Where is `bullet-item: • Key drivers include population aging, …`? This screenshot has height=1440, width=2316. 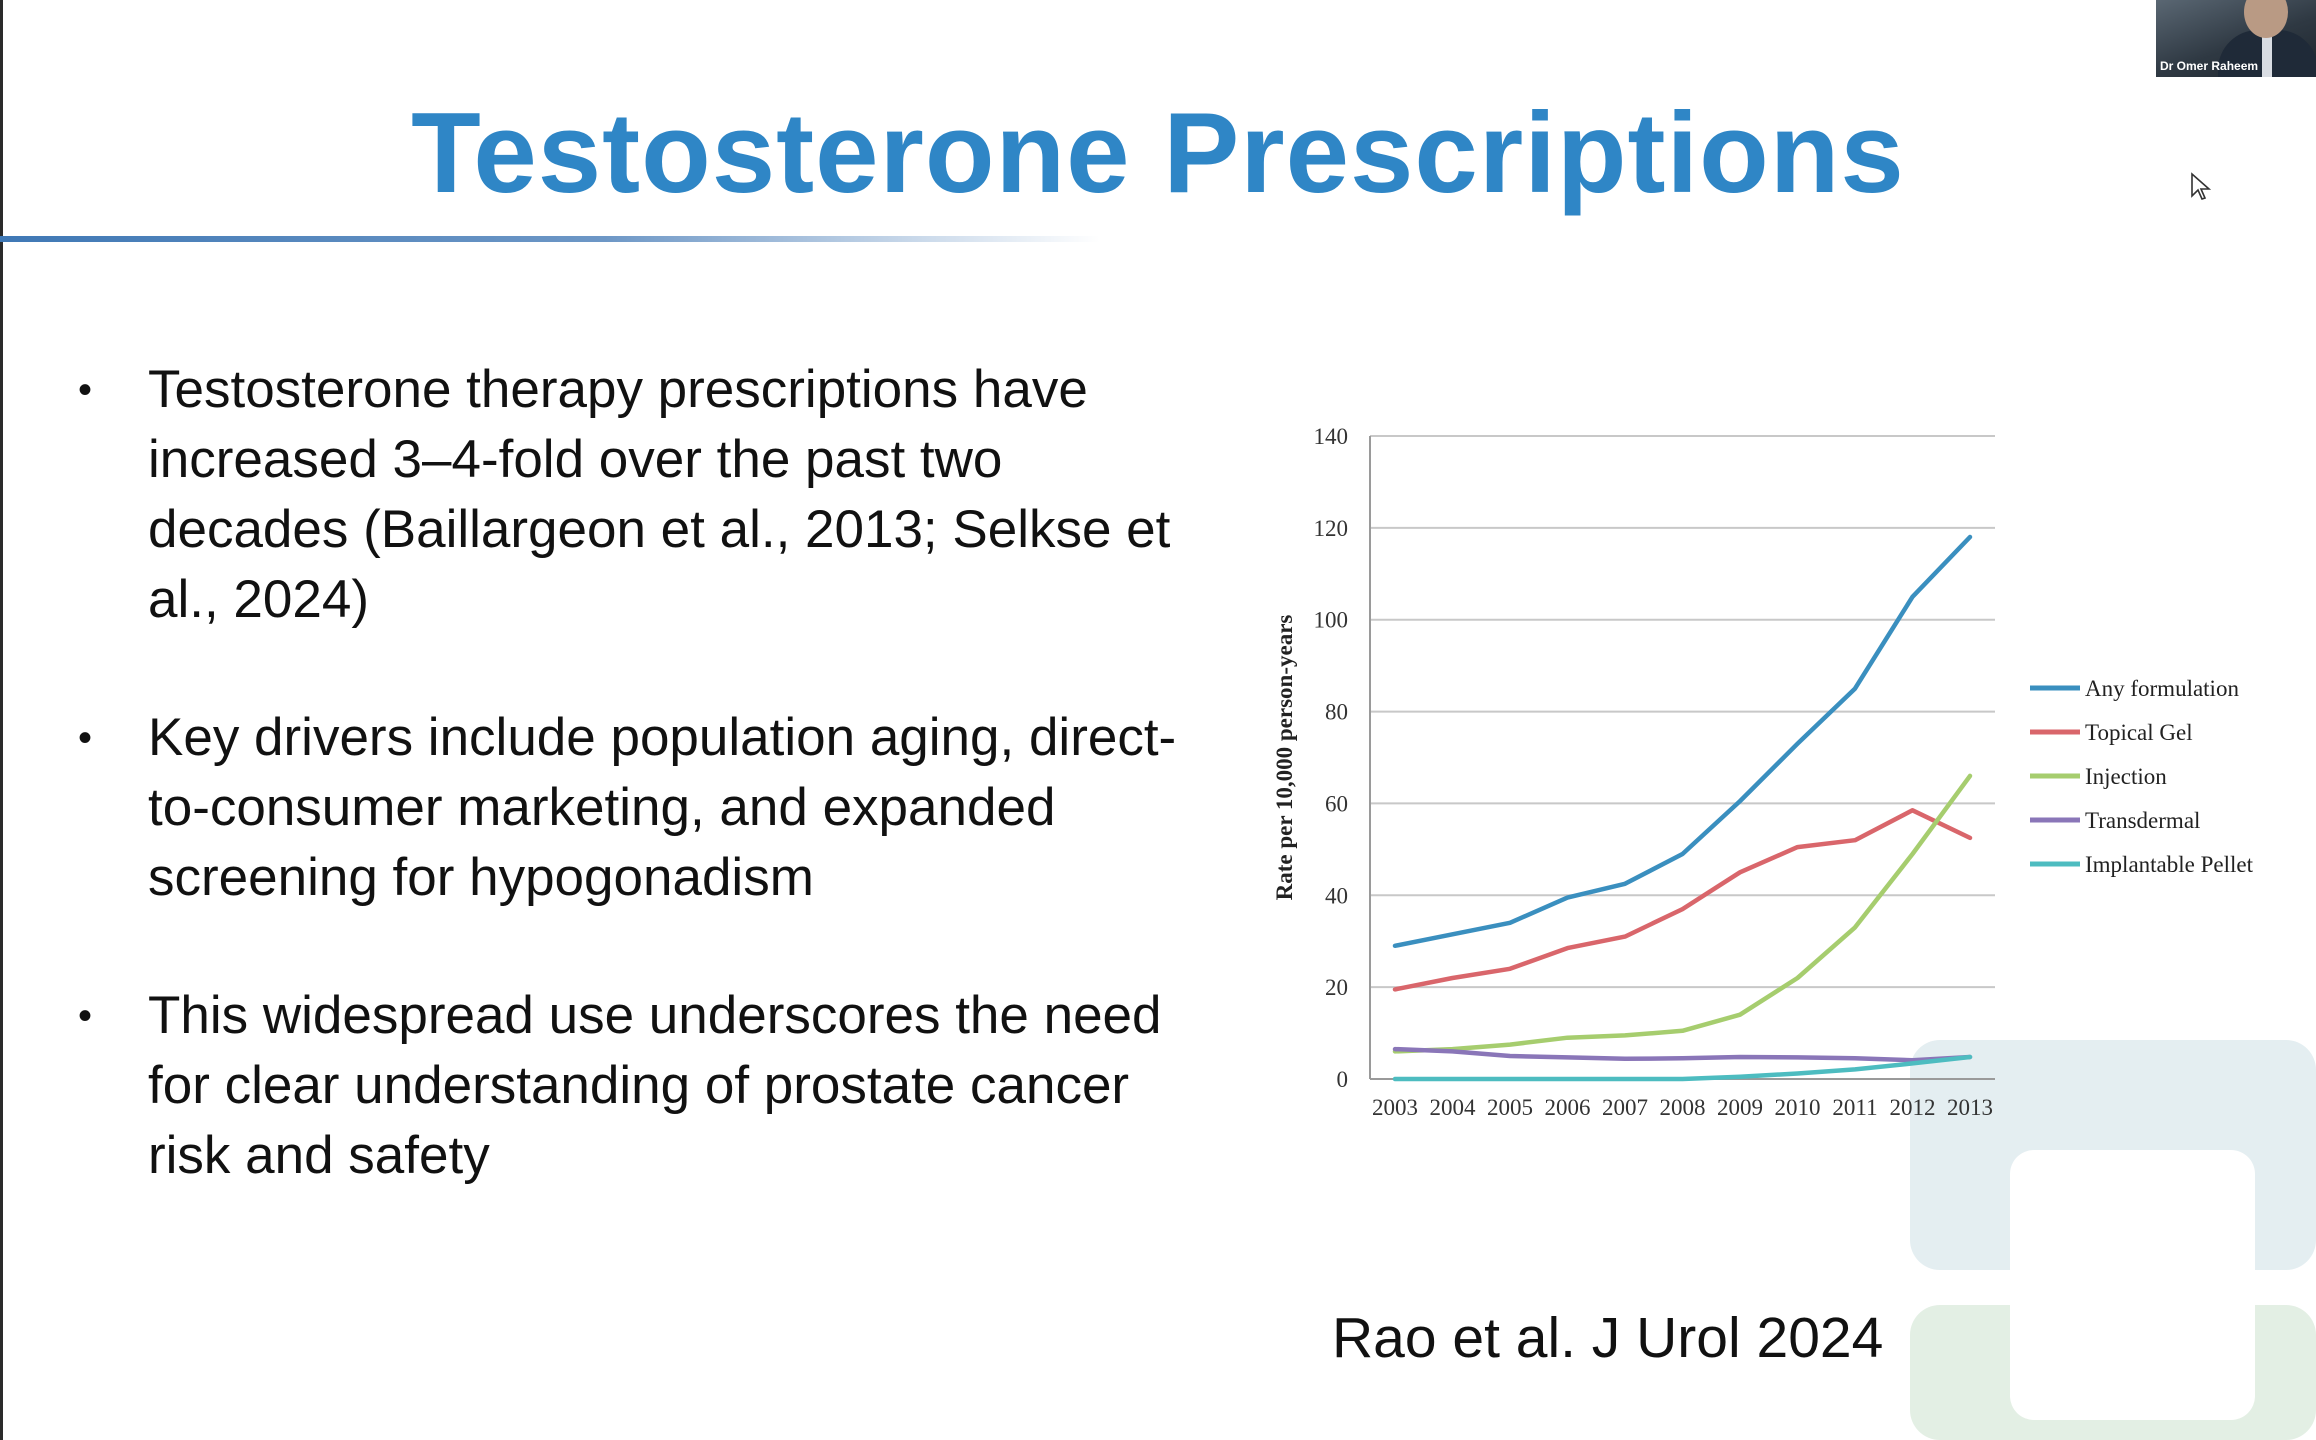 bullet-item: • Key drivers include population aging, … is located at coordinates (635, 808).